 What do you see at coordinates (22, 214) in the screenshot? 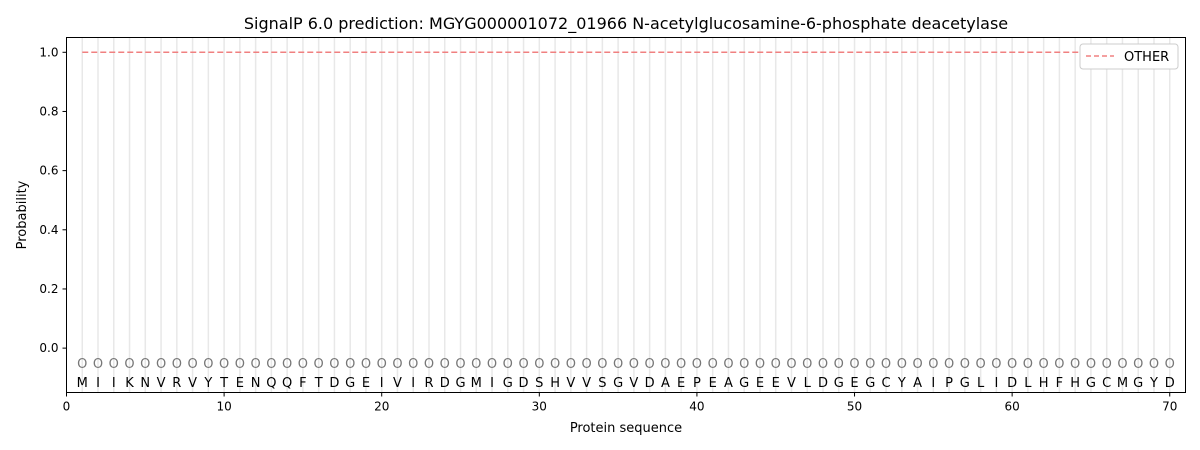
I see `y-axis-label: Probability` at bounding box center [22, 214].